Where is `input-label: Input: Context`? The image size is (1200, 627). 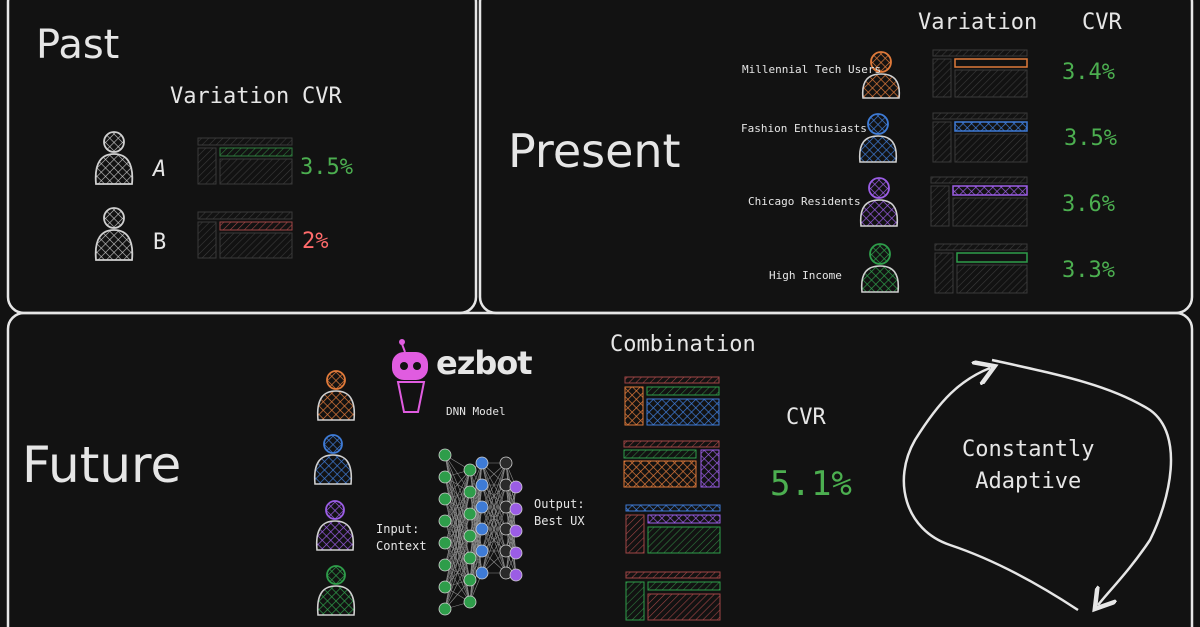
input-label: Input: Context is located at coordinates (401, 537).